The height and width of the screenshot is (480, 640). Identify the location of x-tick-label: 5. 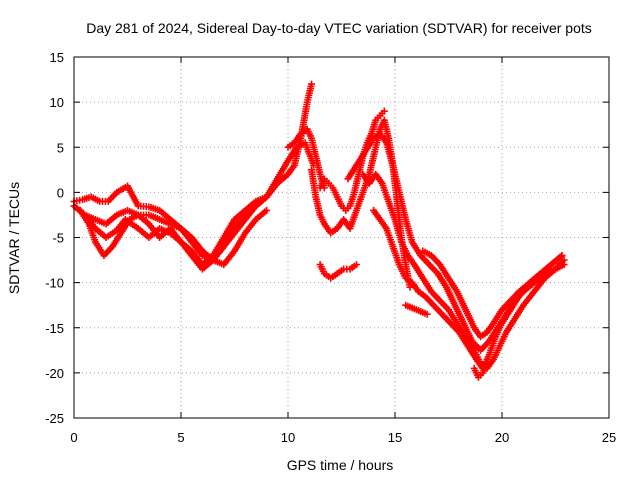
(180, 437).